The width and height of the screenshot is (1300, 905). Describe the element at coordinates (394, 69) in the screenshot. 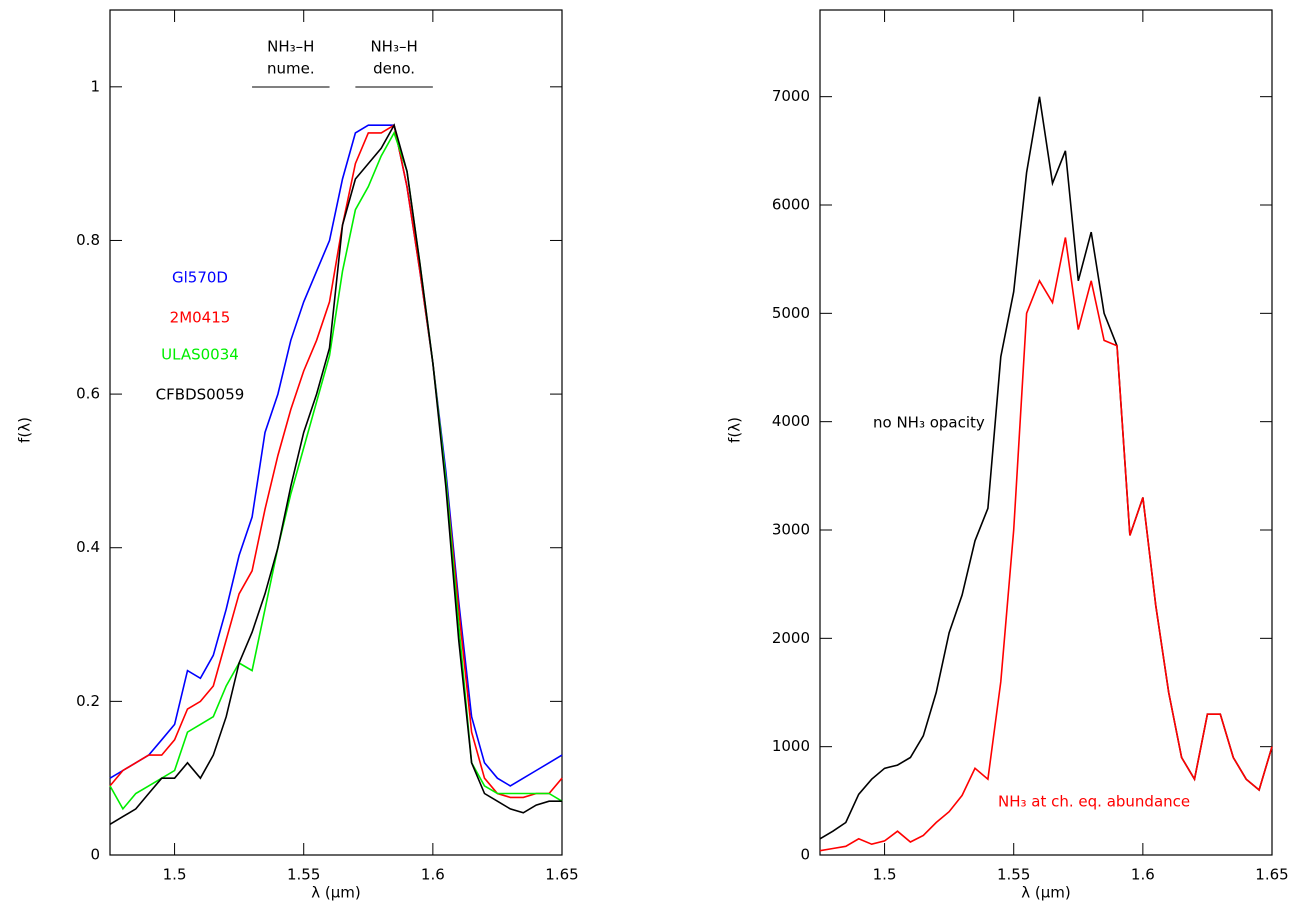

I see `annotation-subtitle: deno.` at that location.